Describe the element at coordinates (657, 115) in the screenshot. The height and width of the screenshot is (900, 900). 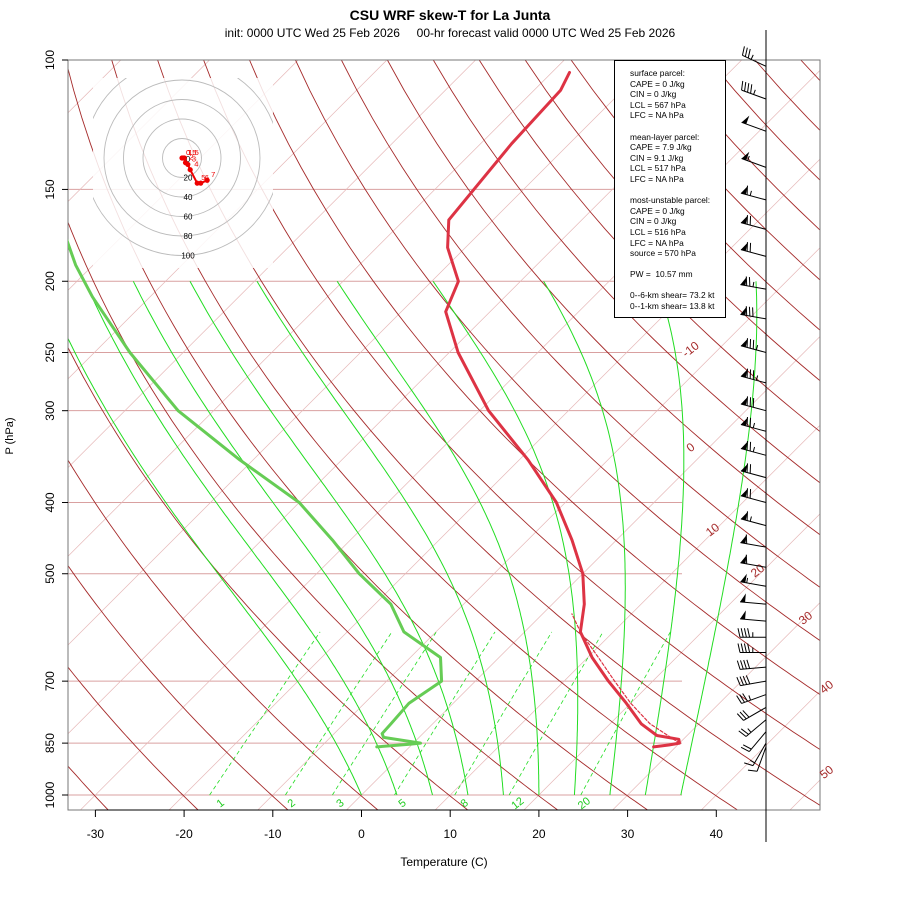
I see `info-line: LFC = NA hPa` at that location.